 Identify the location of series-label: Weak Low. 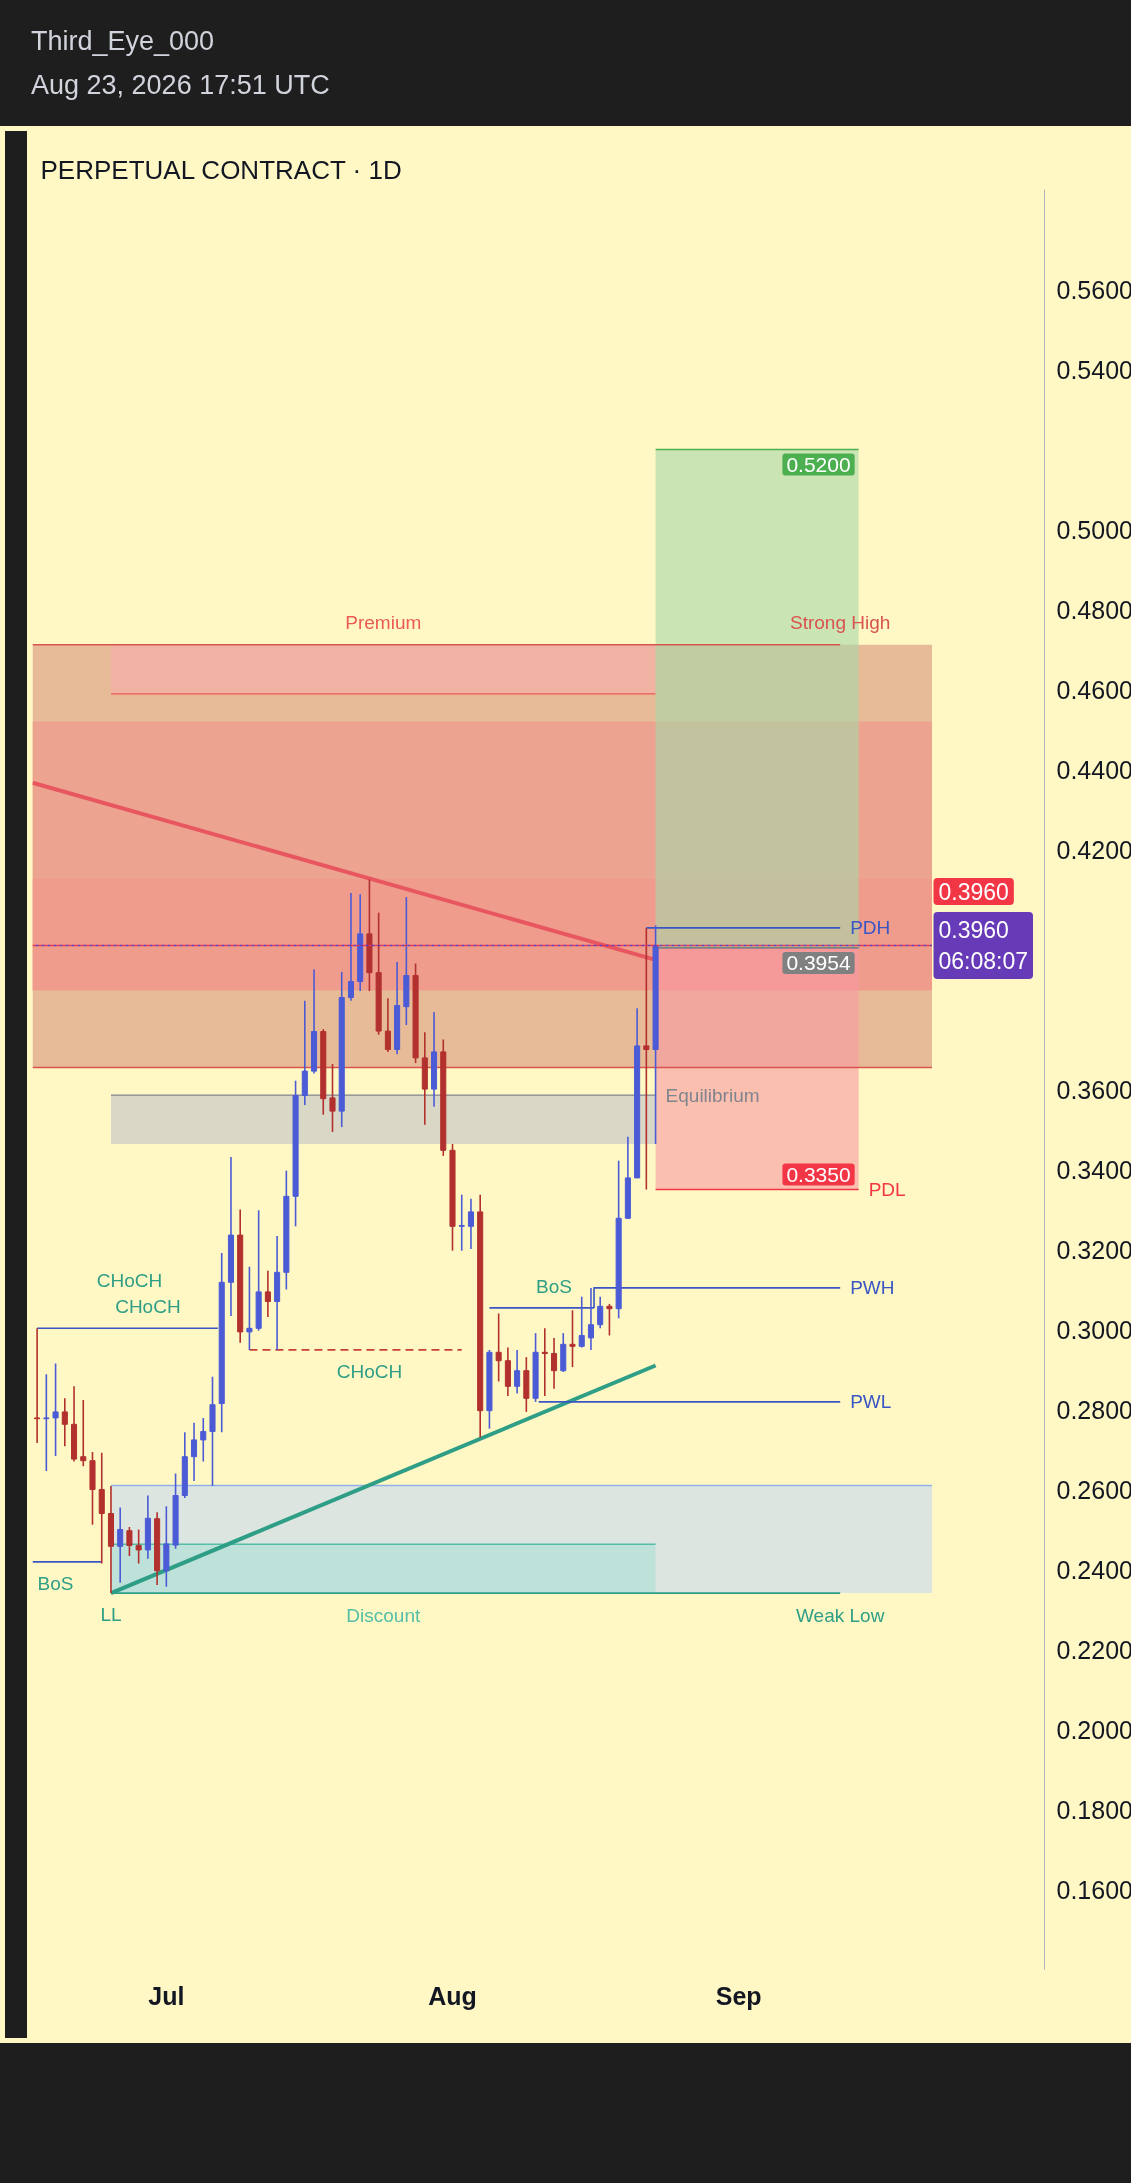
(840, 1616).